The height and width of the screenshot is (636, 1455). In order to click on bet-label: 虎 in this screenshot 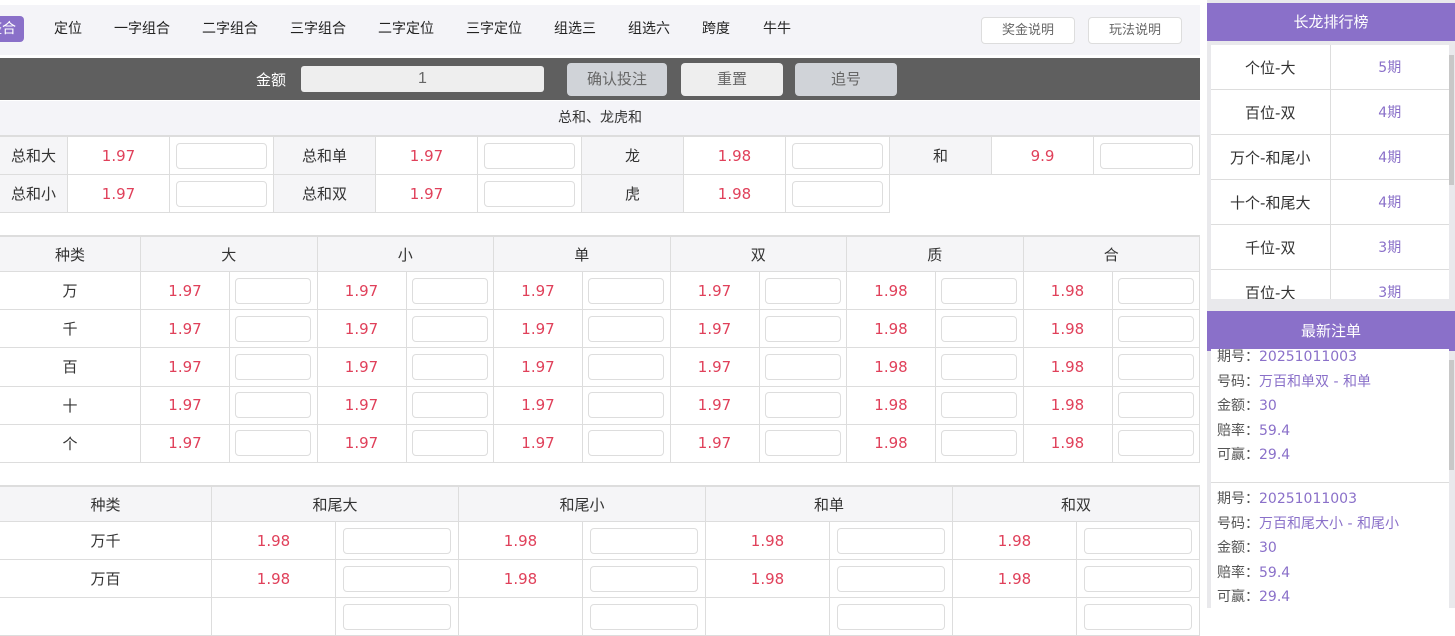, I will do `click(633, 194)`.